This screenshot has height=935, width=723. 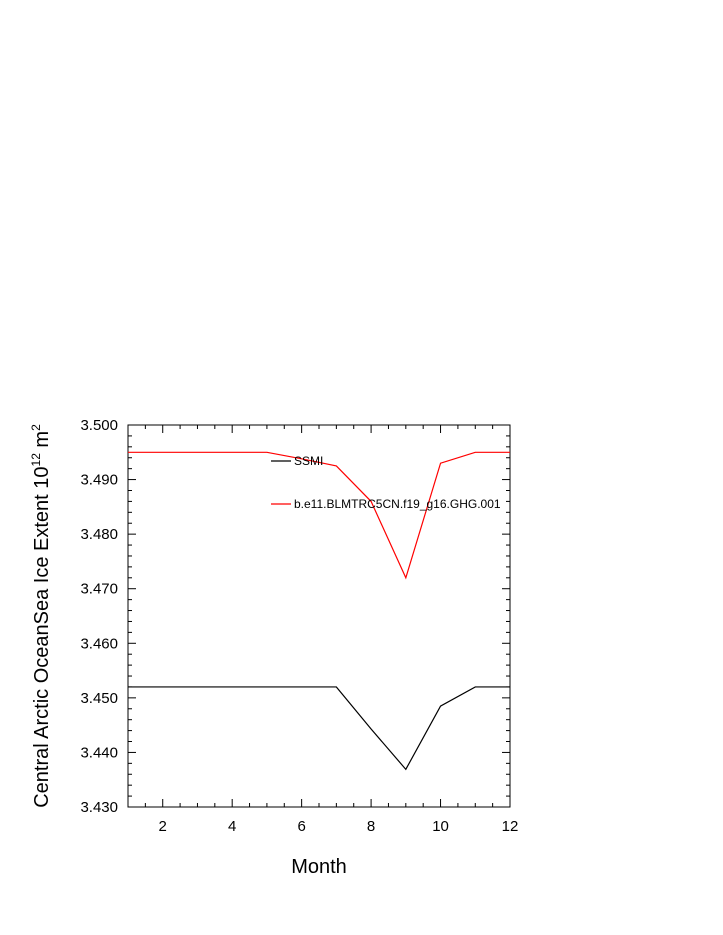 What do you see at coordinates (232, 826) in the screenshot?
I see `x-tick-label: 4` at bounding box center [232, 826].